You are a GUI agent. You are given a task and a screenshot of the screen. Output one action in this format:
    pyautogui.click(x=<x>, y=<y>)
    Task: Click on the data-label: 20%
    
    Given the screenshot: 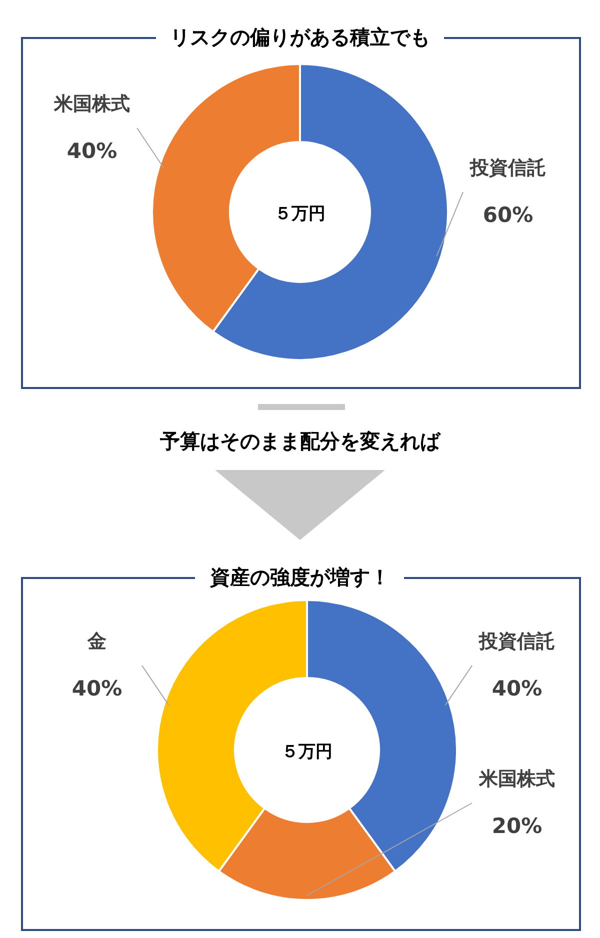 What is the action you would take?
    pyautogui.click(x=517, y=826)
    